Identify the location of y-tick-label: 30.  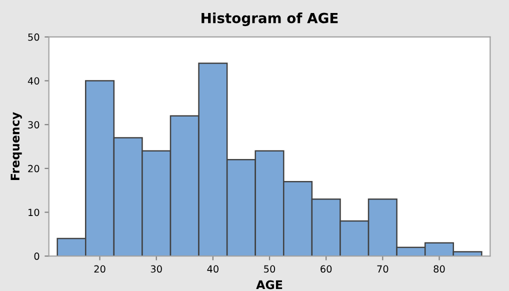
(34, 124).